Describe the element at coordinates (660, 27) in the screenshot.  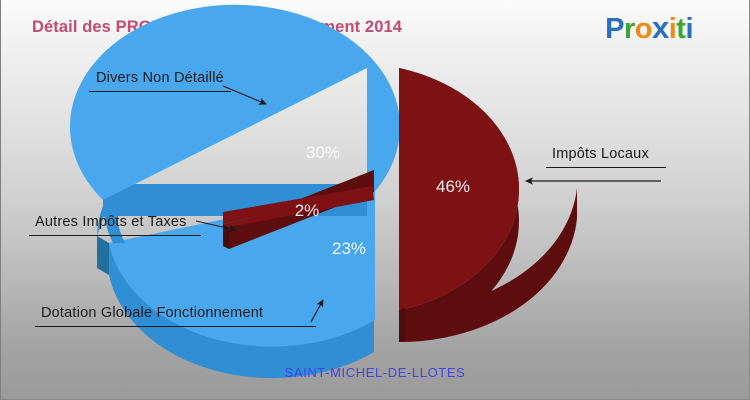
I see `logo-letter-x: x` at that location.